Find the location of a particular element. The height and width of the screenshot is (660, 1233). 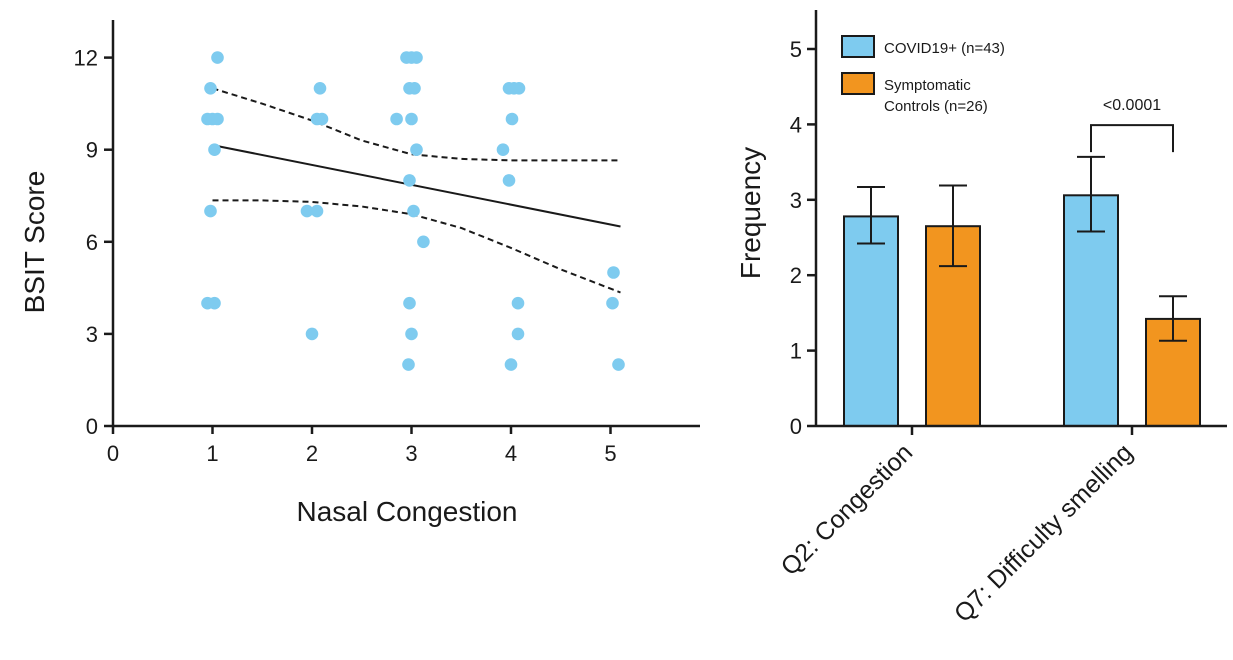

bar-y-tick-label: 0 is located at coordinates (796, 426).